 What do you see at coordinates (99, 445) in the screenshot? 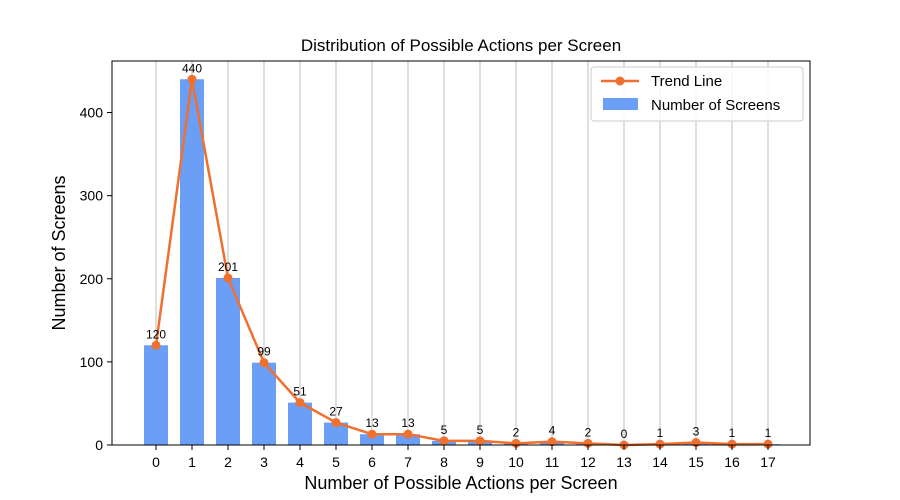
I see `y-tick-label-0: 0` at bounding box center [99, 445].